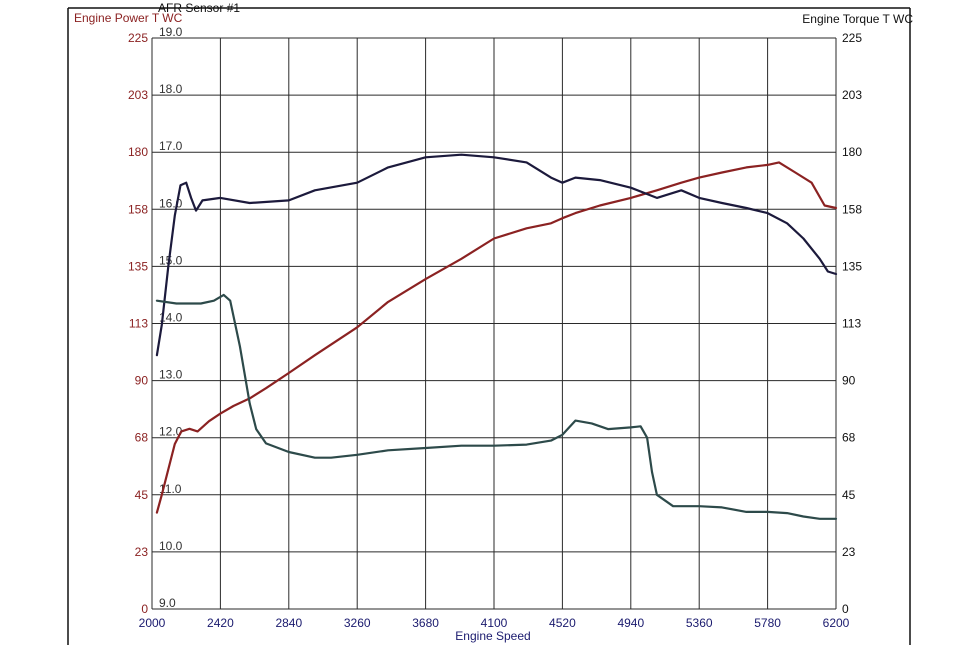  I want to click on afr-tick-label: 9.0, so click(167, 603).